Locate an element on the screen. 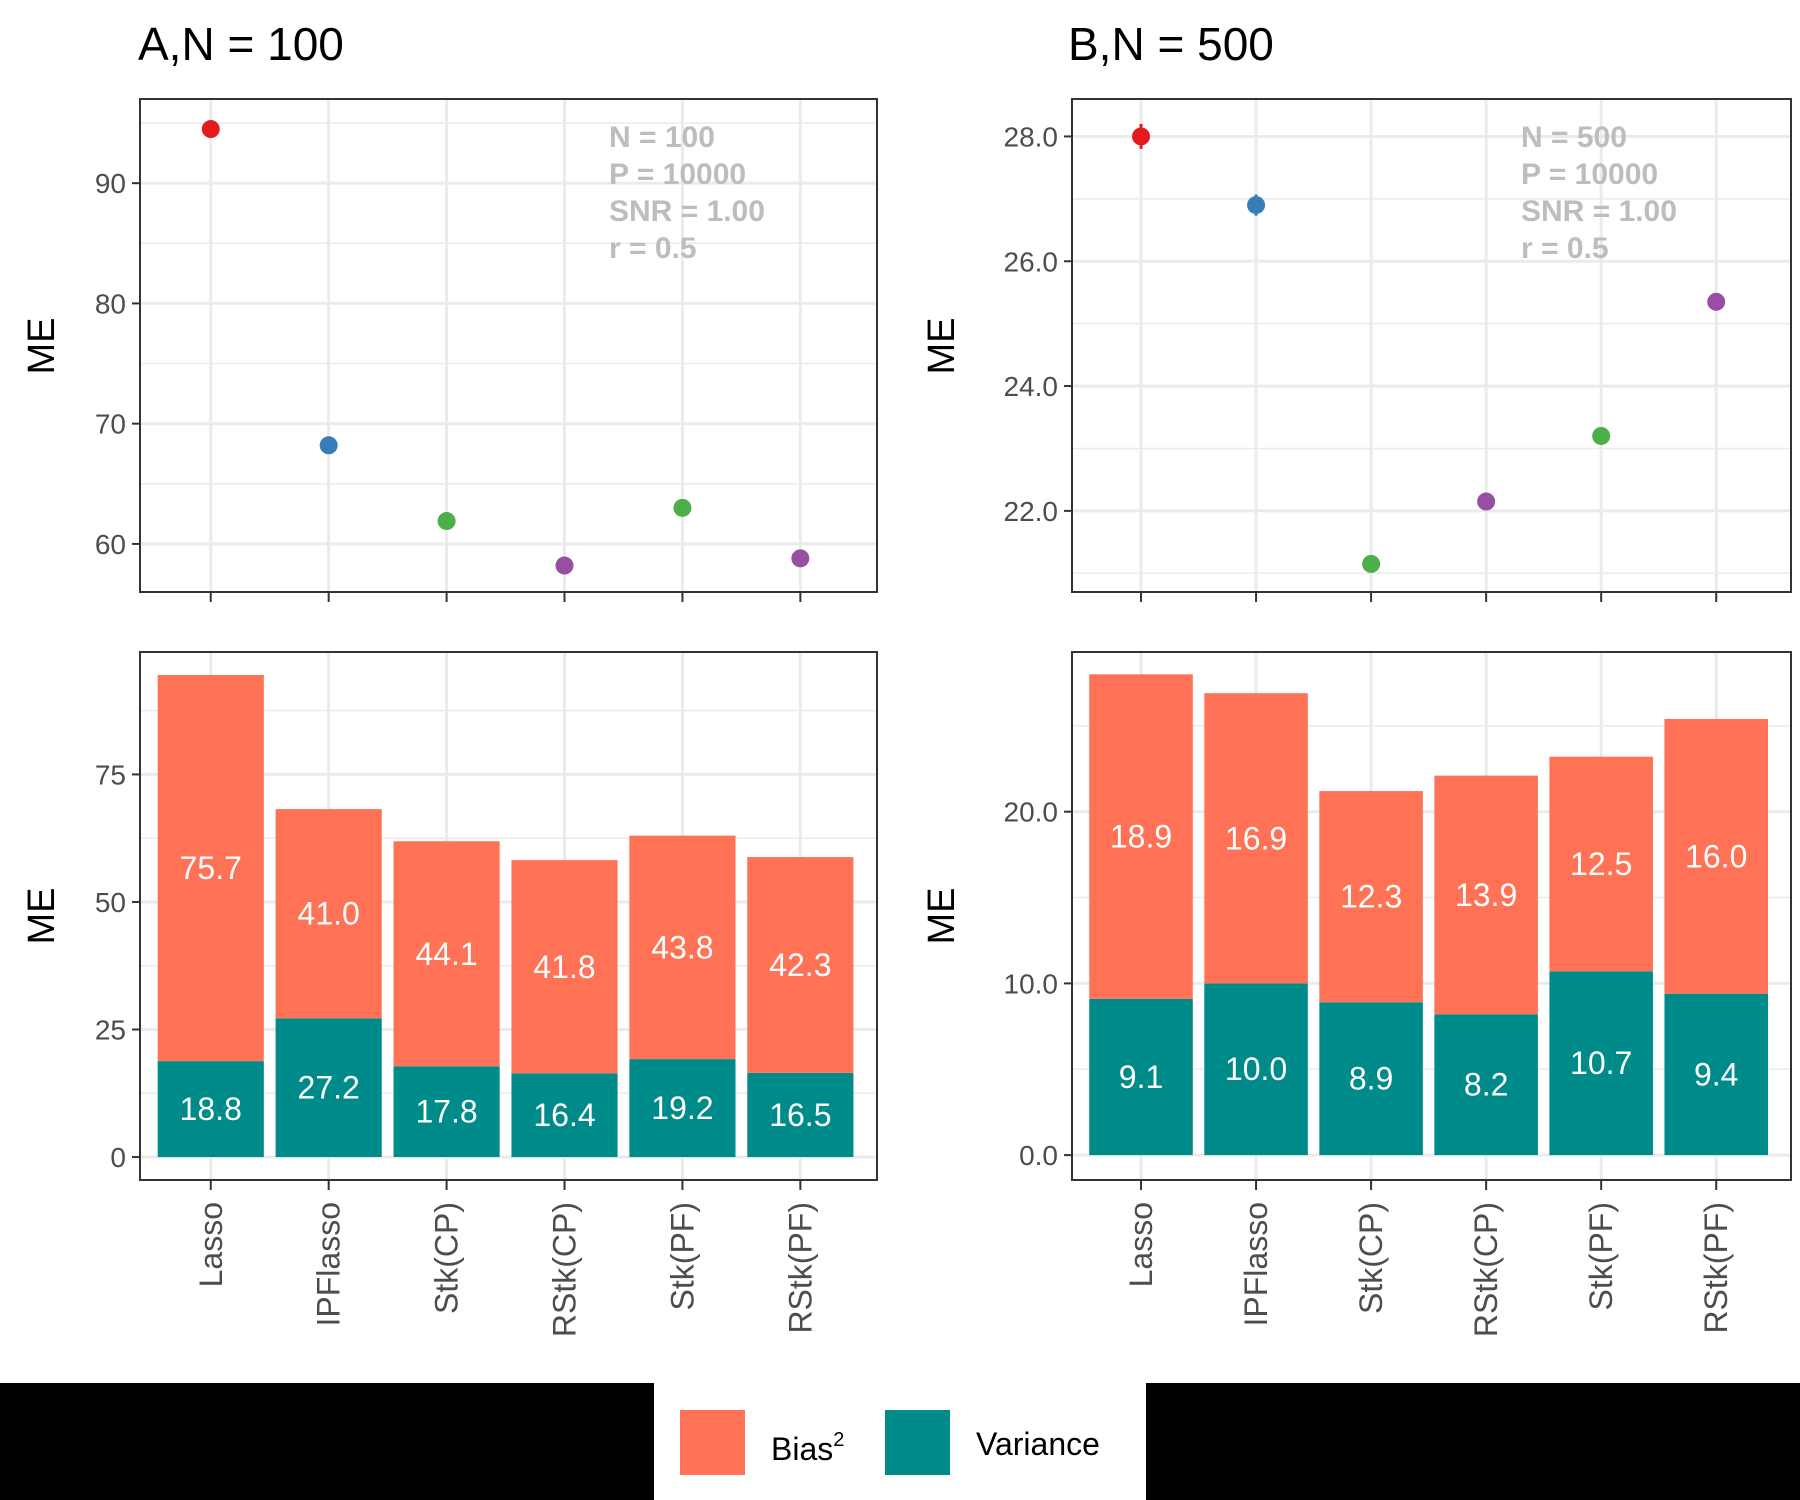 The height and width of the screenshot is (1500, 1800). y-tick-label: 28.0 is located at coordinates (1031, 136).